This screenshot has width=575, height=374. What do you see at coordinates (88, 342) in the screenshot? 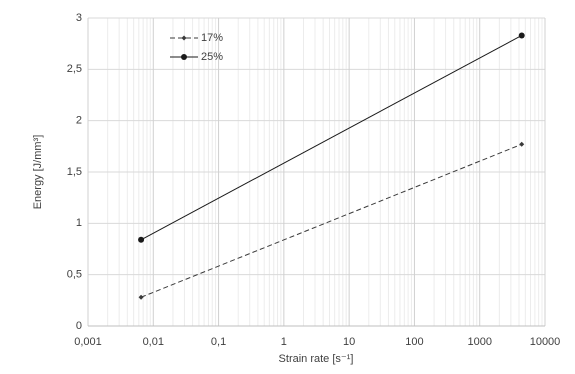
I see `x-tick-label: 0,001` at bounding box center [88, 342].